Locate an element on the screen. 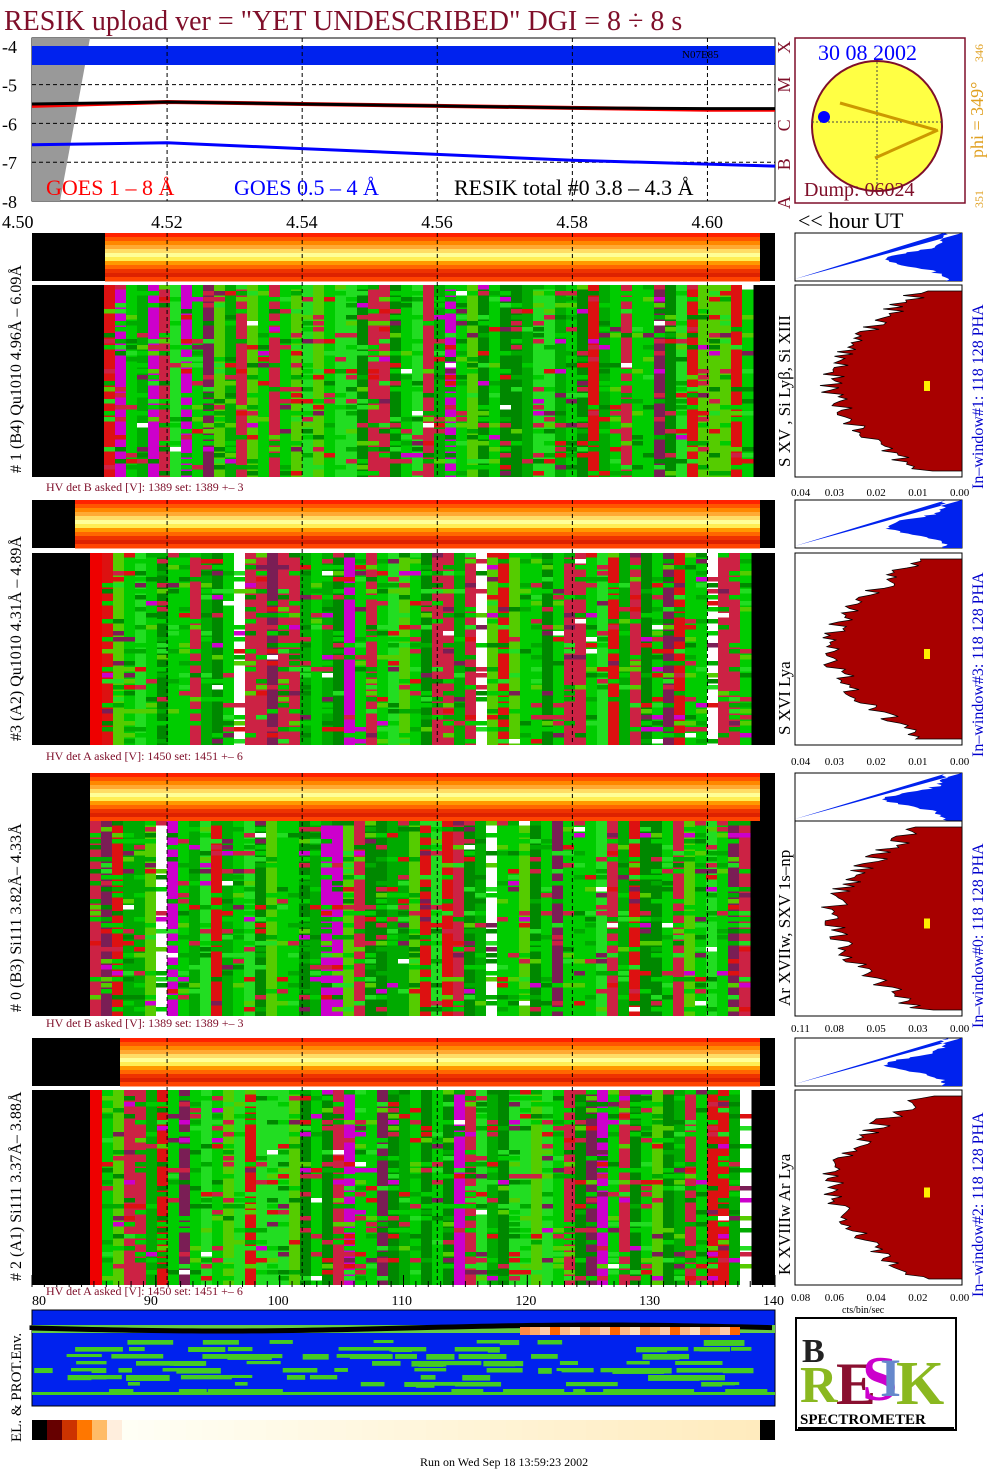 This screenshot has width=1004, height=1476. goes-class-label: C is located at coordinates (784, 125).